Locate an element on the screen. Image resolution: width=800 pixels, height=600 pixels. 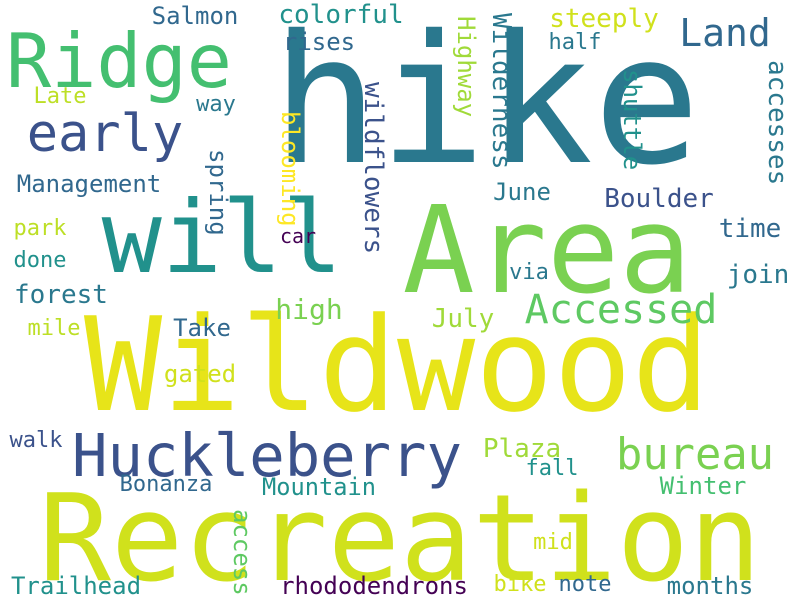
word-fall: fall is located at coordinates (552, 468).